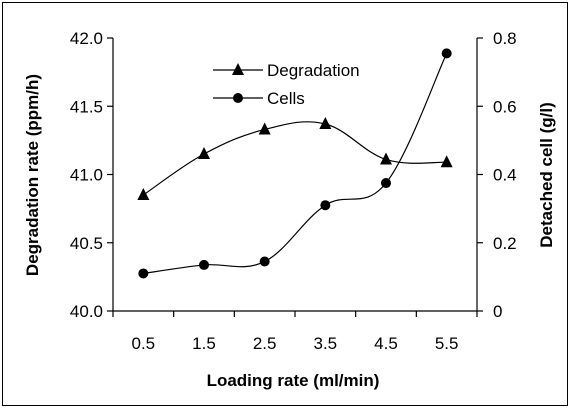 This screenshot has height=410, width=572. Describe the element at coordinates (505, 175) in the screenshot. I see `y-right-tick-label: 0.4` at that location.